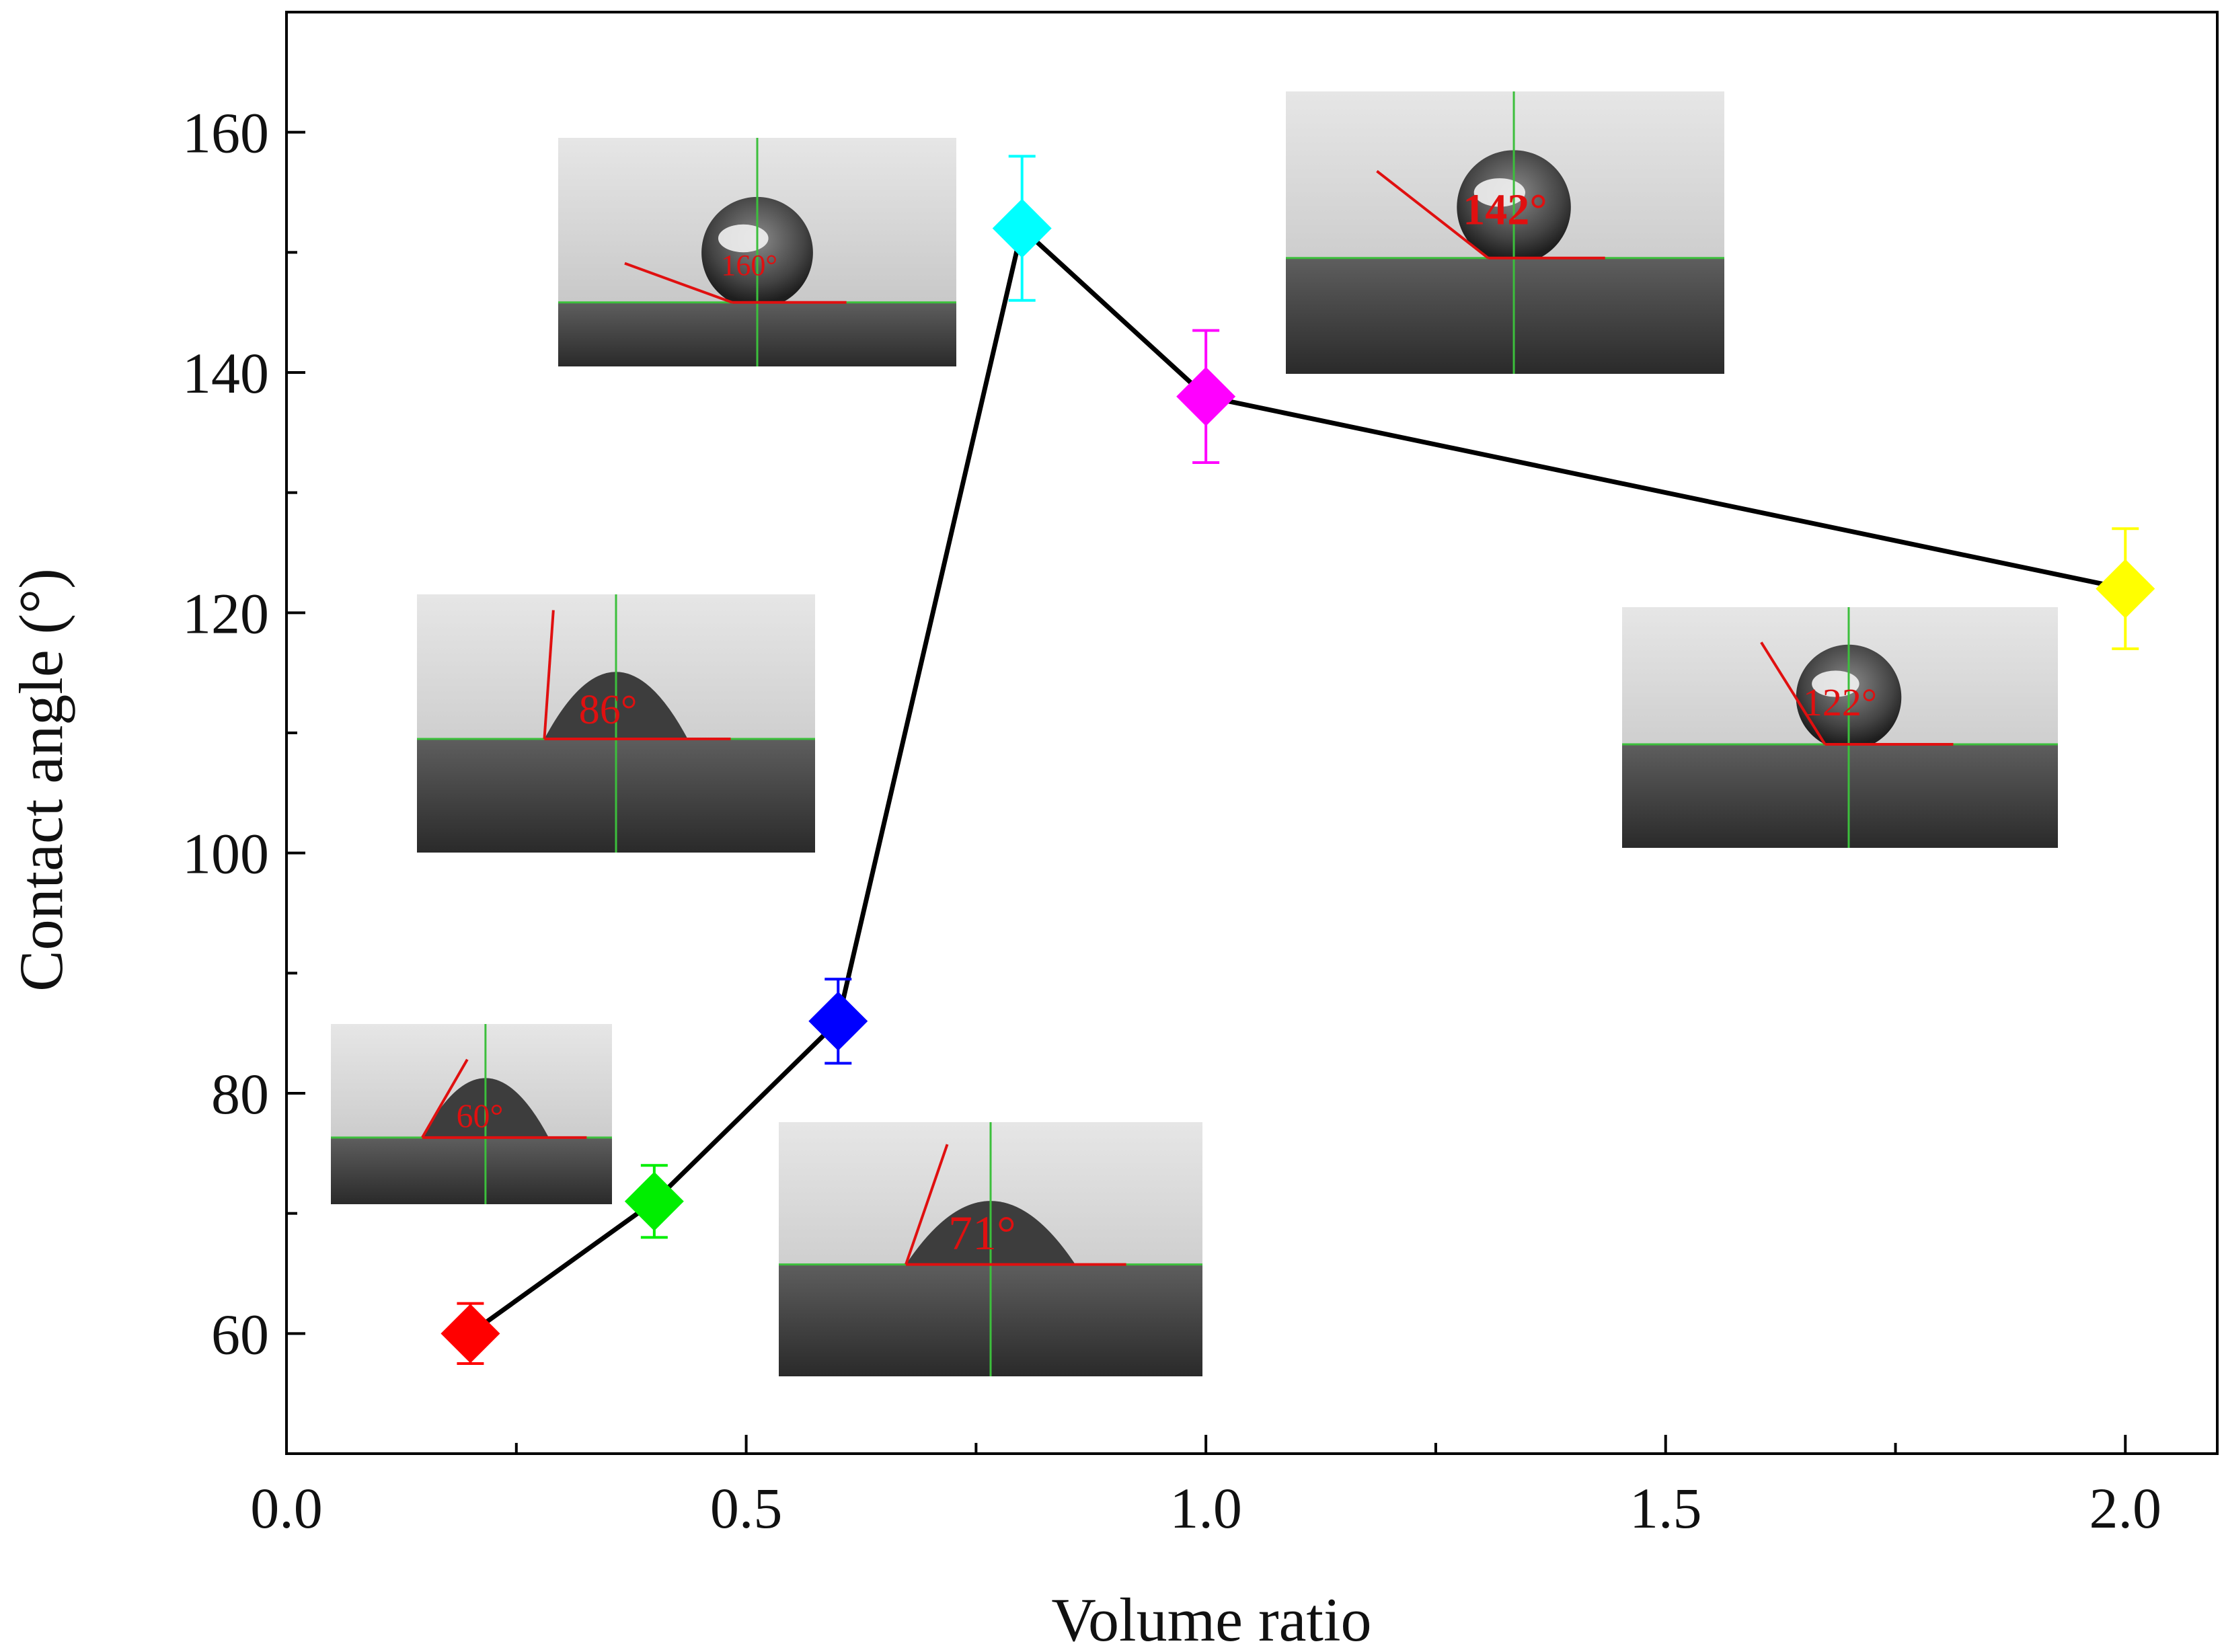  What do you see at coordinates (1665, 1508) in the screenshot?
I see `x-tick-label: 1.5` at bounding box center [1665, 1508].